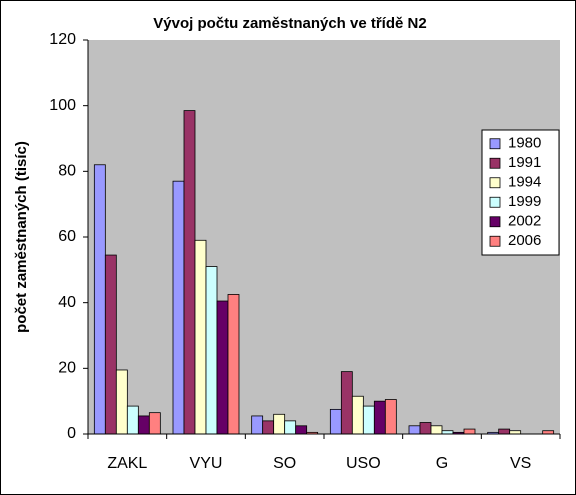 This screenshot has width=576, height=495. Describe the element at coordinates (524, 143) in the screenshot. I see `legend-label: 1980` at that location.